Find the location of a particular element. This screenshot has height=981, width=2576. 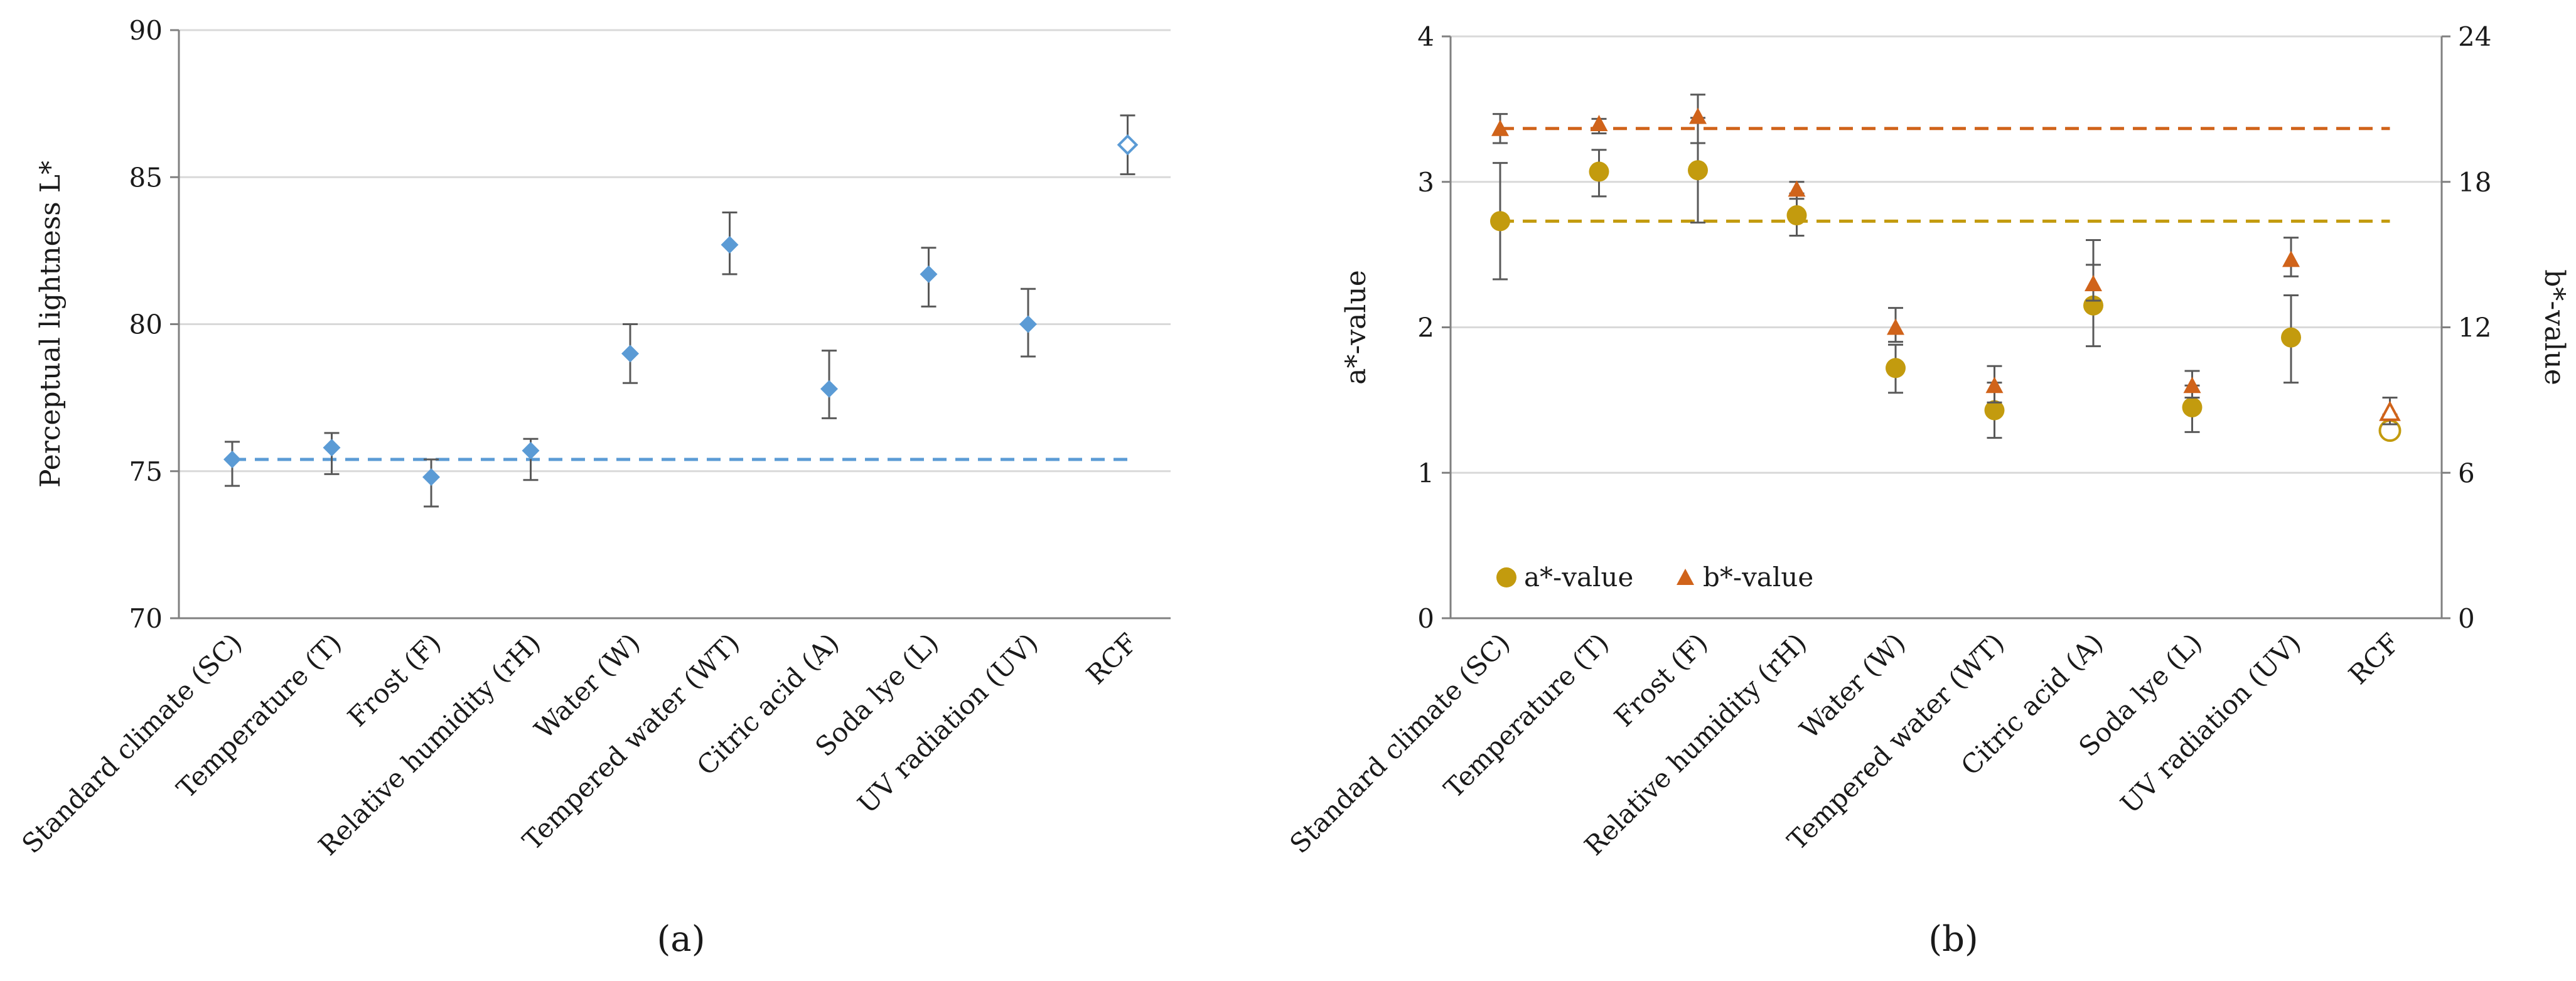

panel-label: (b) is located at coordinates (1953, 940).